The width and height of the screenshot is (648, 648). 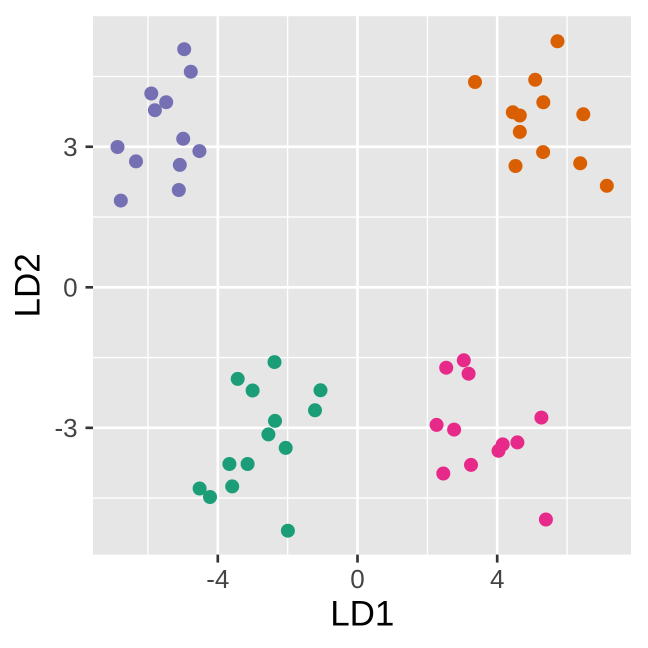 I want to click on svg-text: -3, so click(x=65, y=428).